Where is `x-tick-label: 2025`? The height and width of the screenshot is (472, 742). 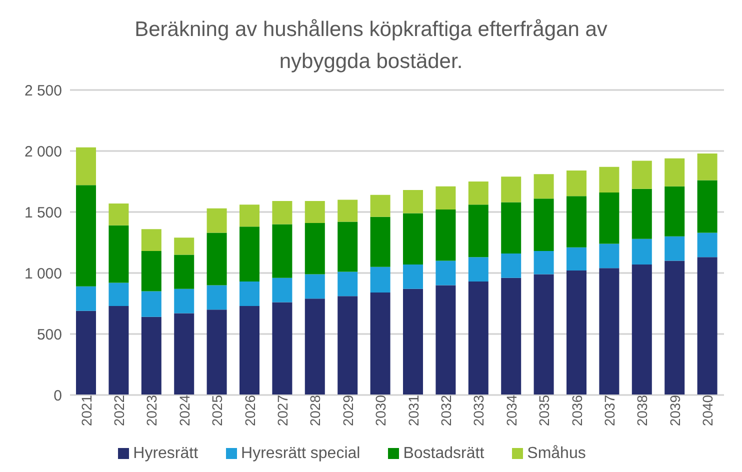
x-tick-label: 2025 is located at coordinates (217, 410).